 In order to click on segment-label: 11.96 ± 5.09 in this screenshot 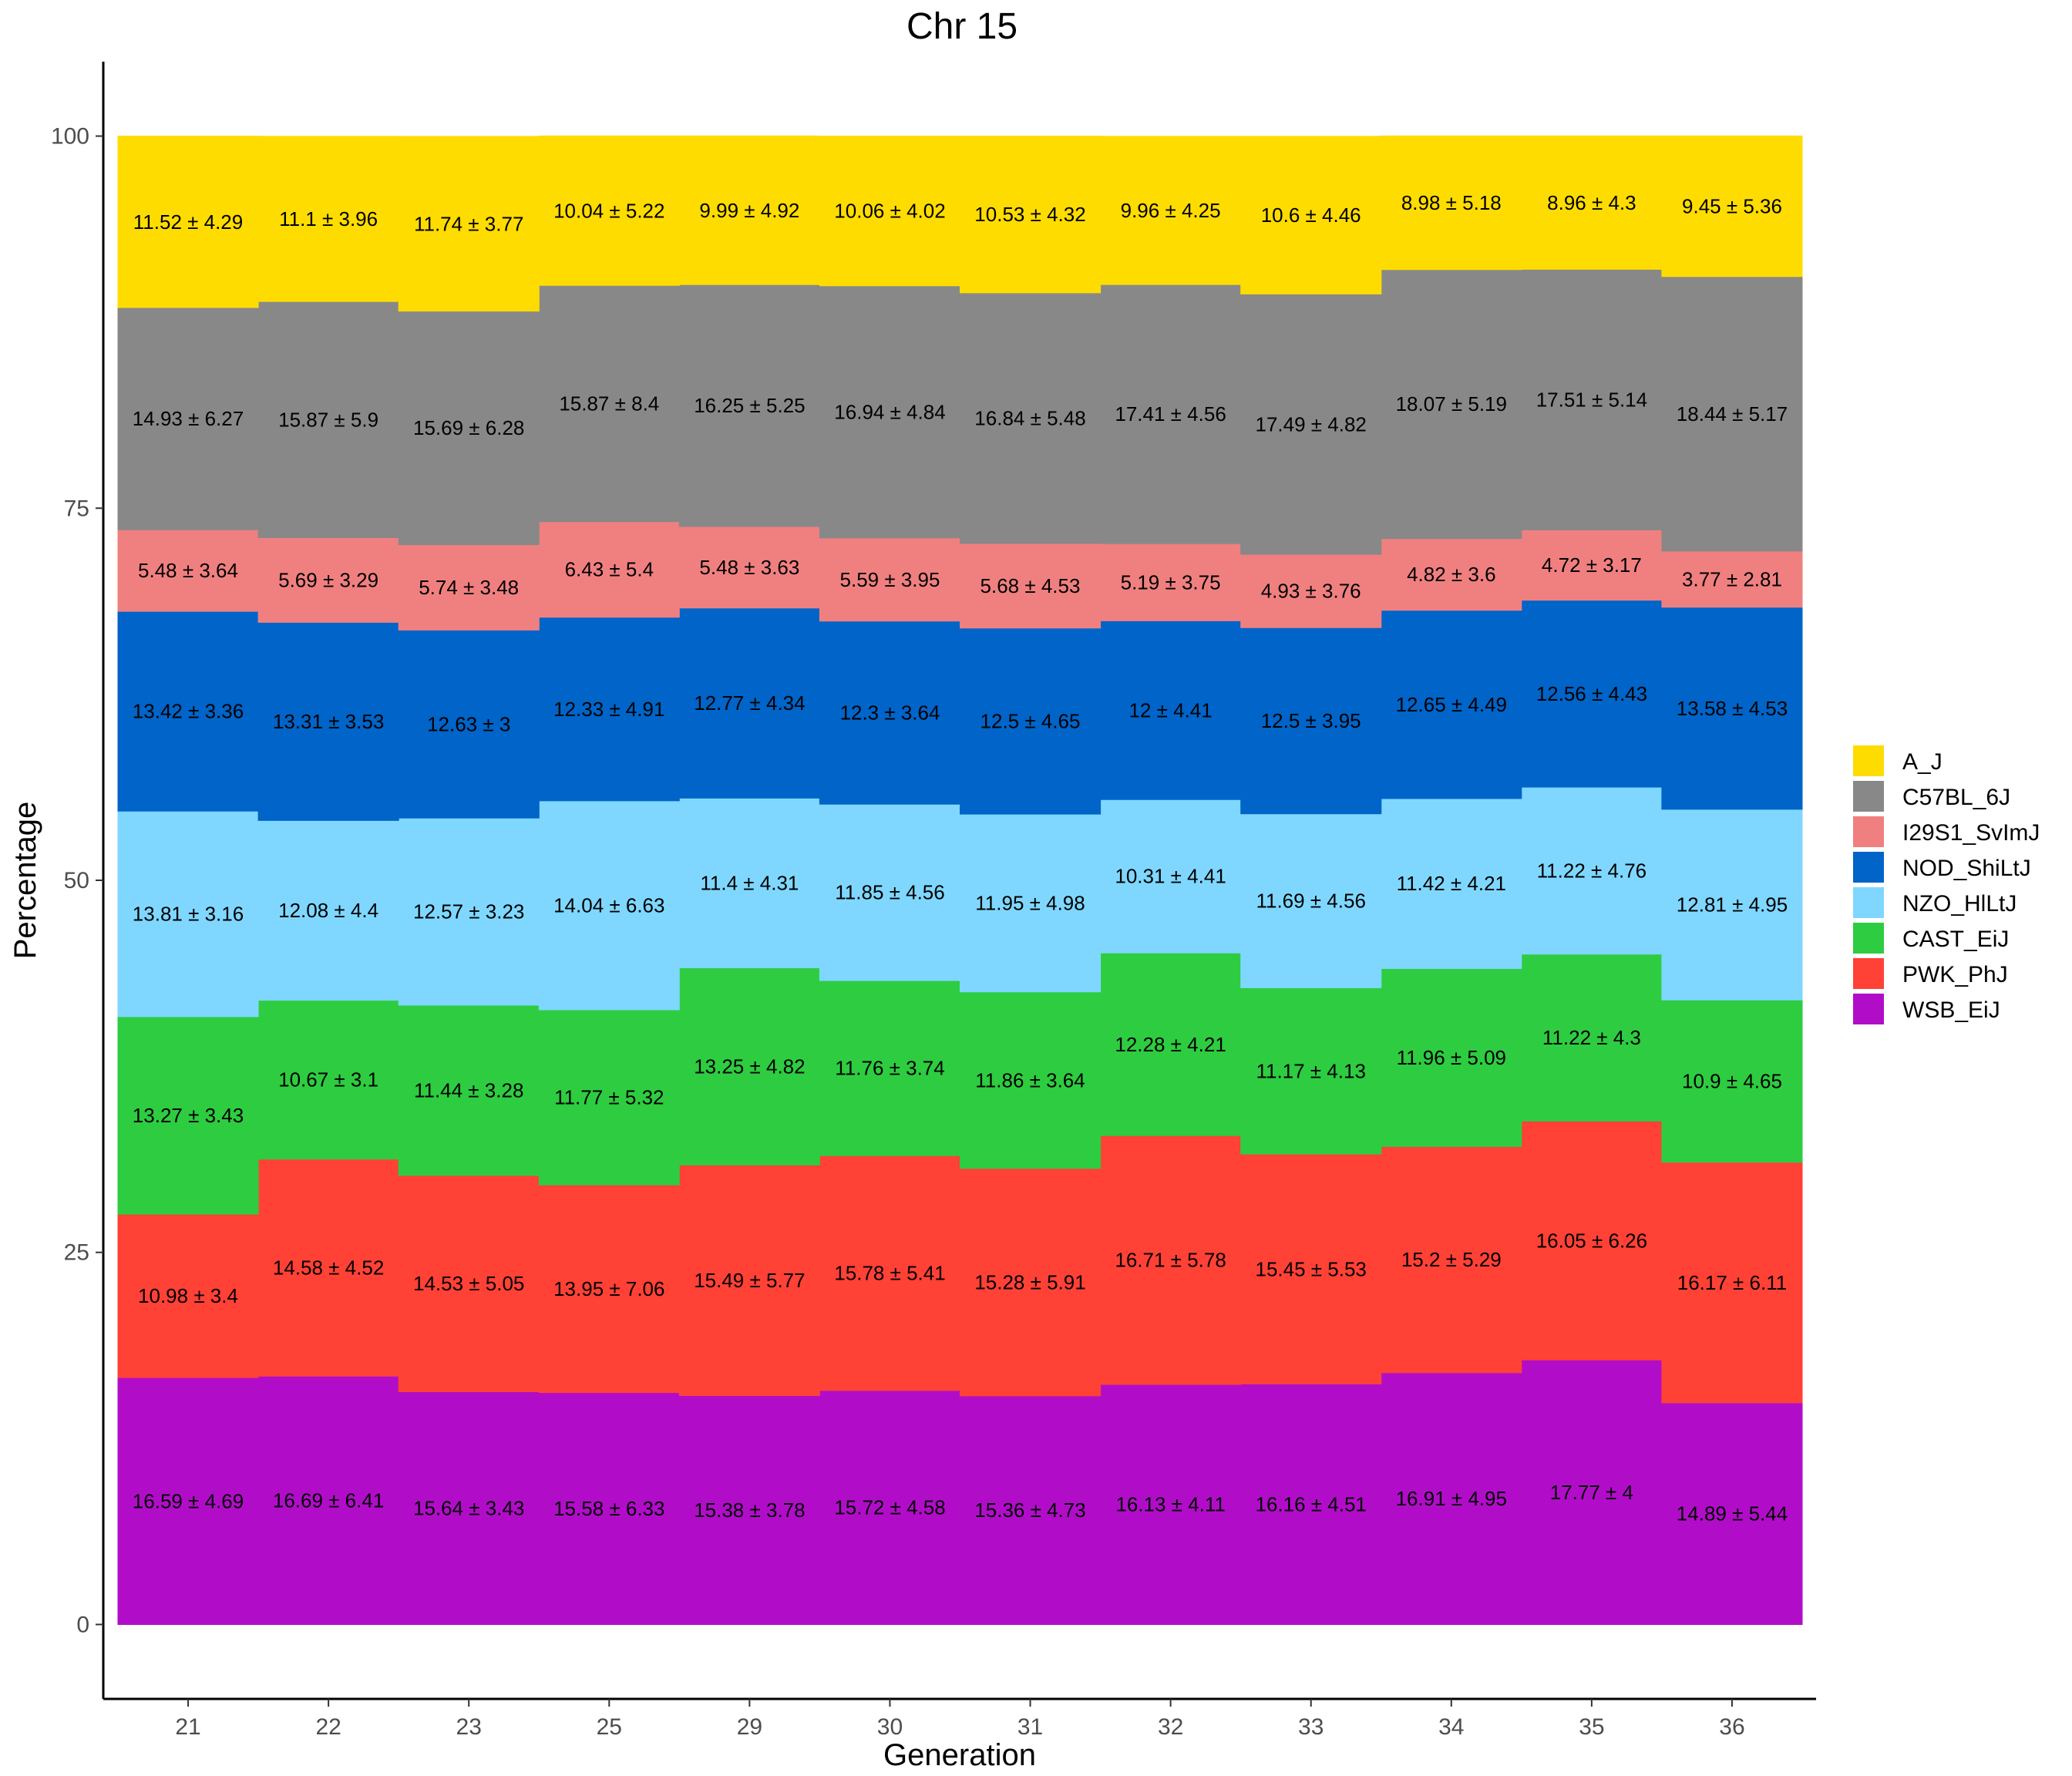, I will do `click(1452, 1057)`.